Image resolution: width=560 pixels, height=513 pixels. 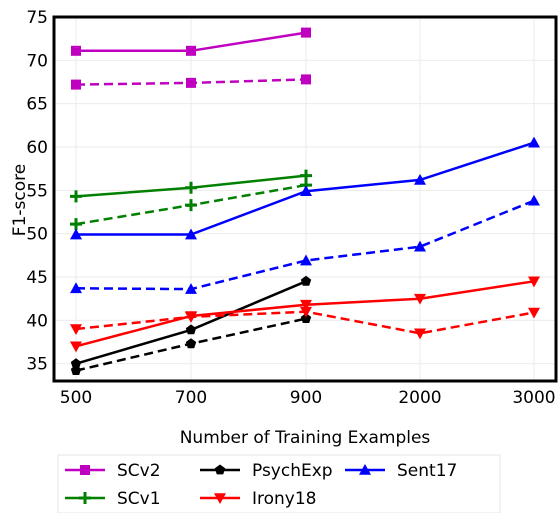 What do you see at coordinates (76, 398) in the screenshot?
I see `x-tick-label: 500` at bounding box center [76, 398].